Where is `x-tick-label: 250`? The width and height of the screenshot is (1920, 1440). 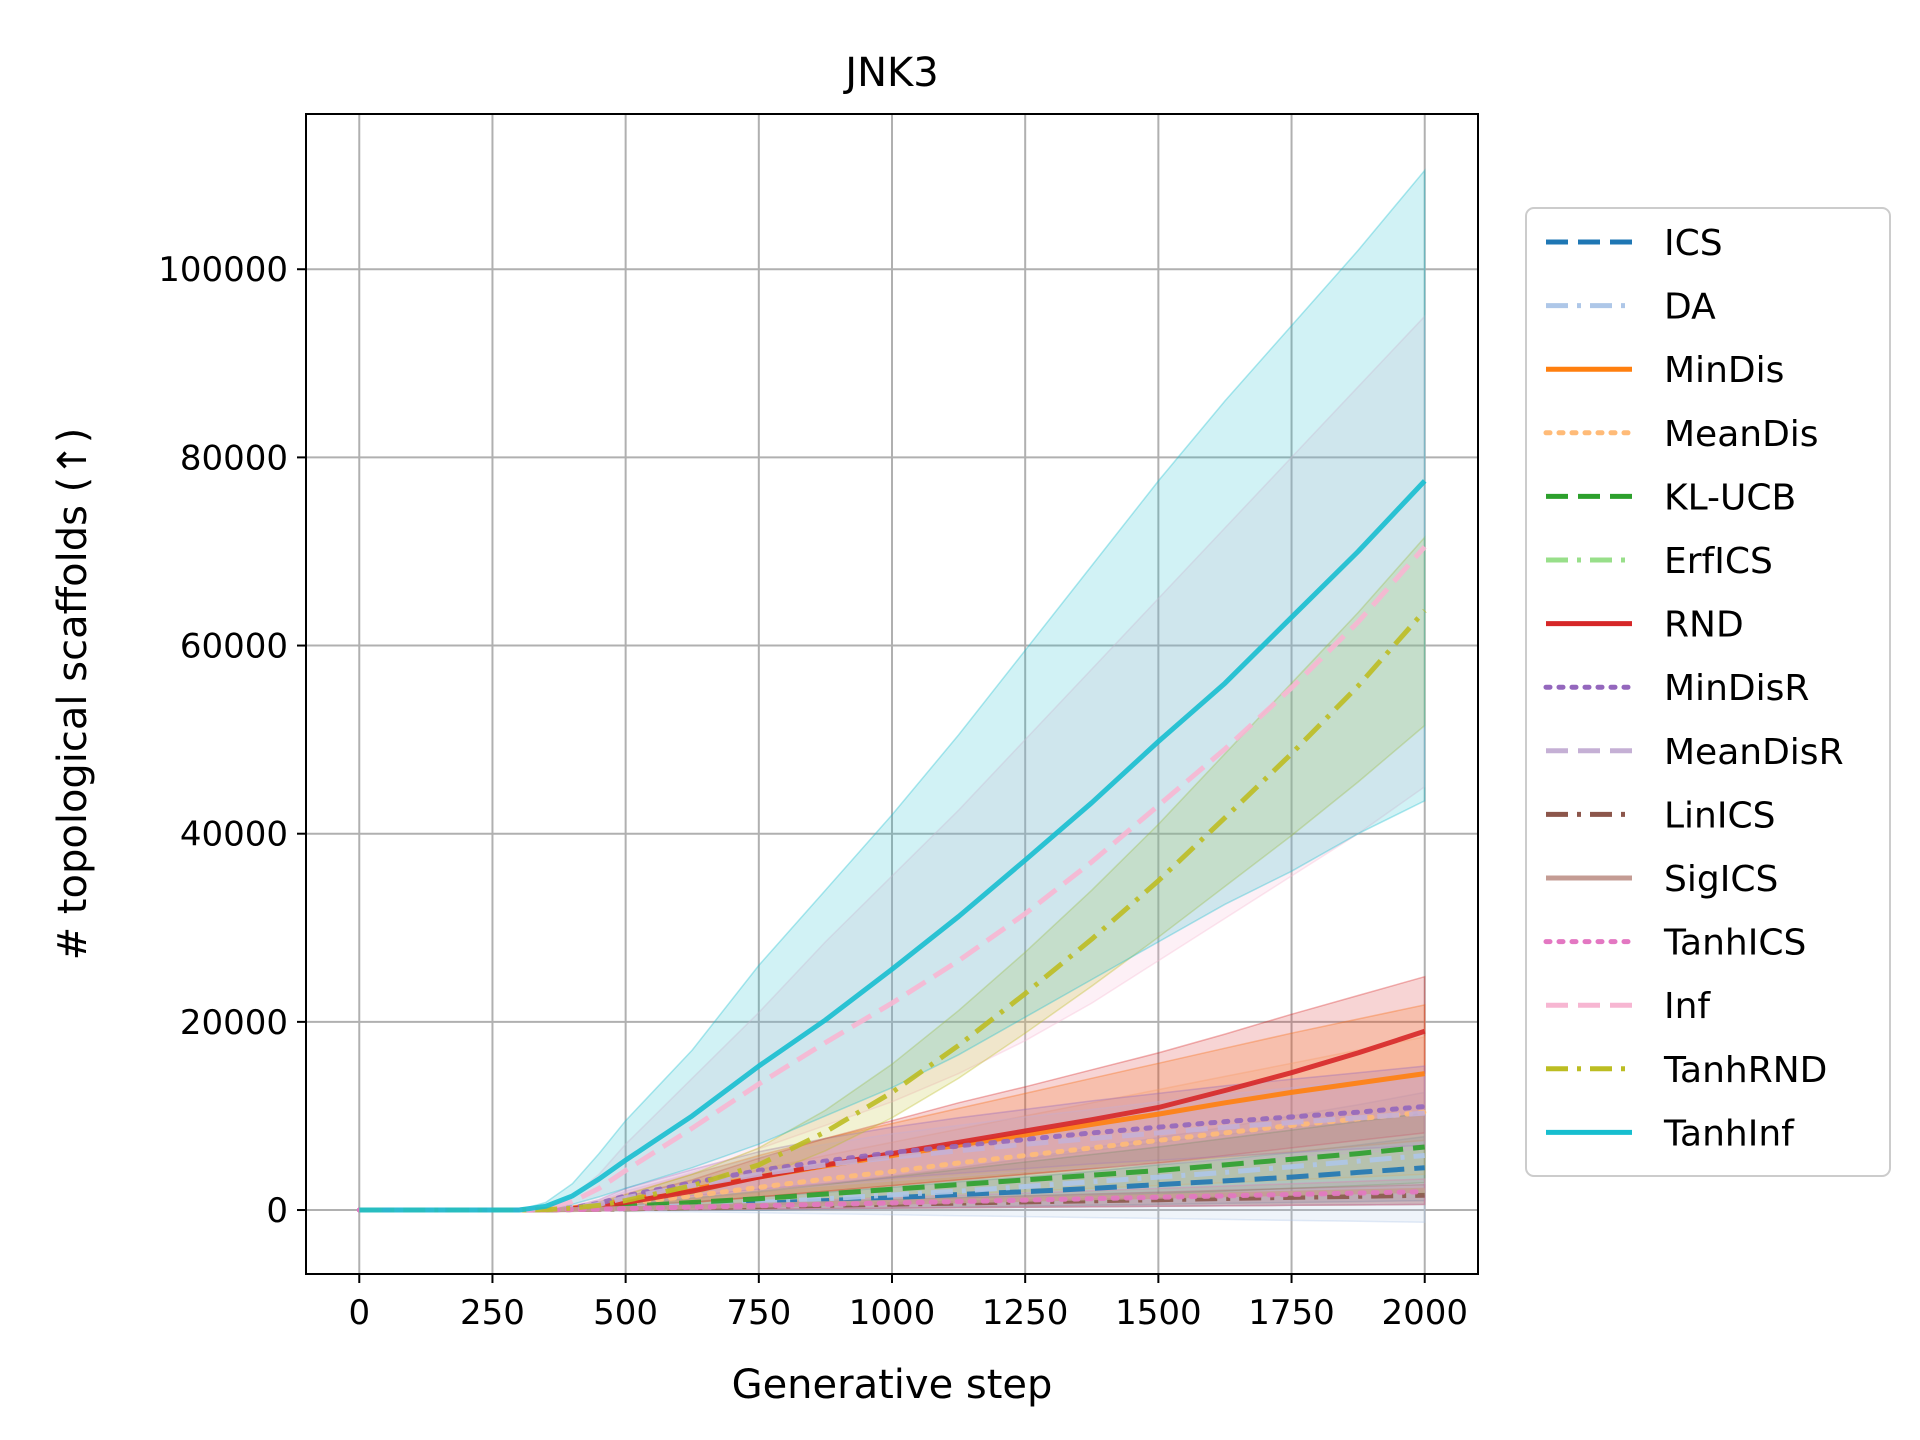
x-tick-label: 250 is located at coordinates (492, 1313).